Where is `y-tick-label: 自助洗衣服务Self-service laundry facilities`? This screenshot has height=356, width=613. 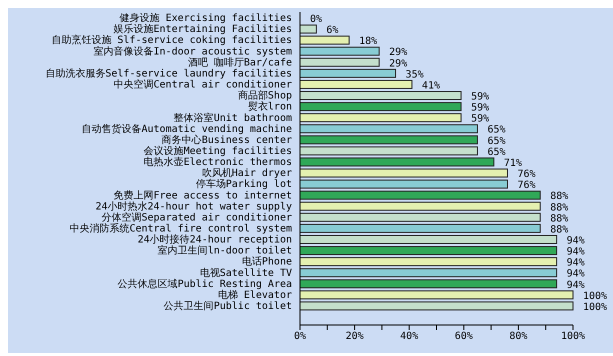
y-tick-label: 自助洗衣服务Self-service laundry facilities is located at coordinates (168, 73).